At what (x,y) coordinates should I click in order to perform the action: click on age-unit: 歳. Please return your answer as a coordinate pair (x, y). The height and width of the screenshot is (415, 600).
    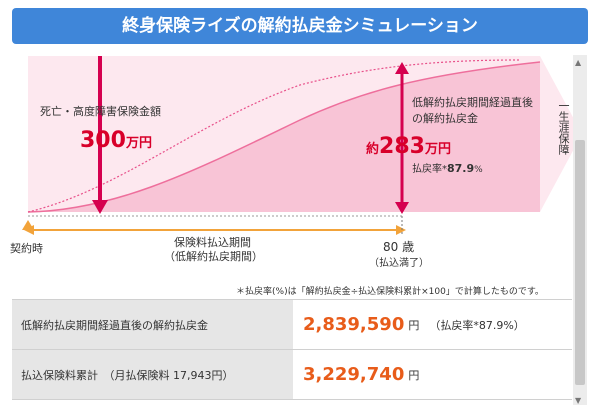
    Looking at the image, I should click on (408, 247).